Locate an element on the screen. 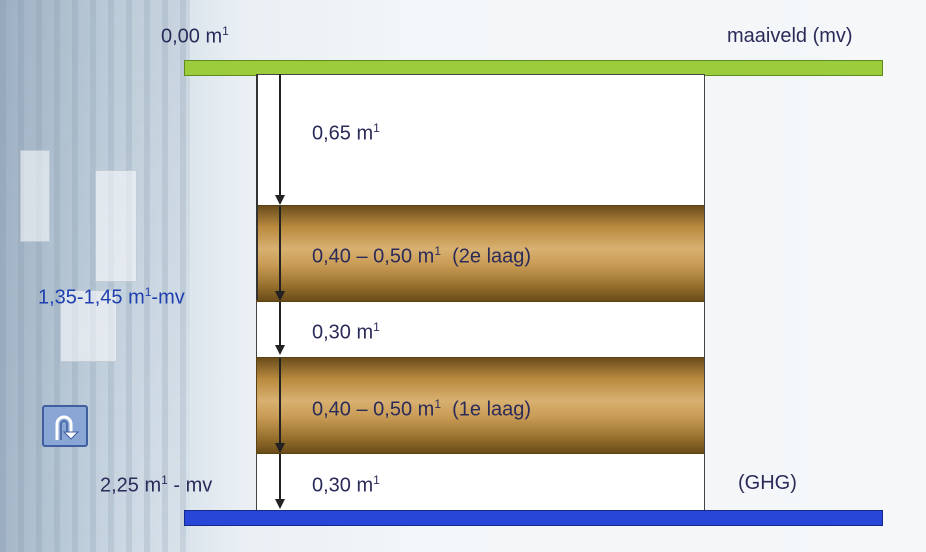  layer-1-pipe is located at coordinates (480, 405).